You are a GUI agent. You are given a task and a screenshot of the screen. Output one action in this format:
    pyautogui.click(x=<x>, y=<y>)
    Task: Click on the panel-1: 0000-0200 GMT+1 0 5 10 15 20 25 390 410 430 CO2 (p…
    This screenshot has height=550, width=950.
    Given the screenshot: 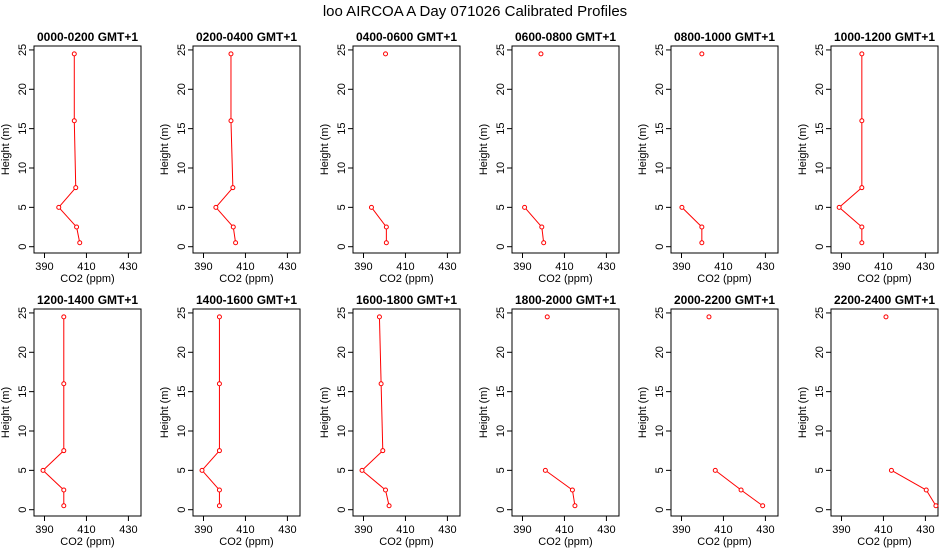 What is the action you would take?
    pyautogui.click(x=71, y=157)
    